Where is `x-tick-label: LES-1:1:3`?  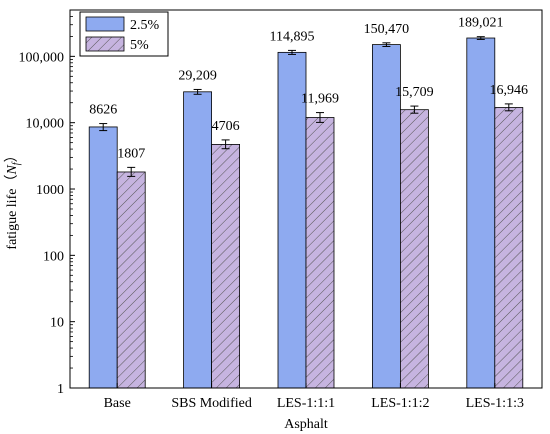
x-tick-label: LES-1:1:3 is located at coordinates (495, 403).